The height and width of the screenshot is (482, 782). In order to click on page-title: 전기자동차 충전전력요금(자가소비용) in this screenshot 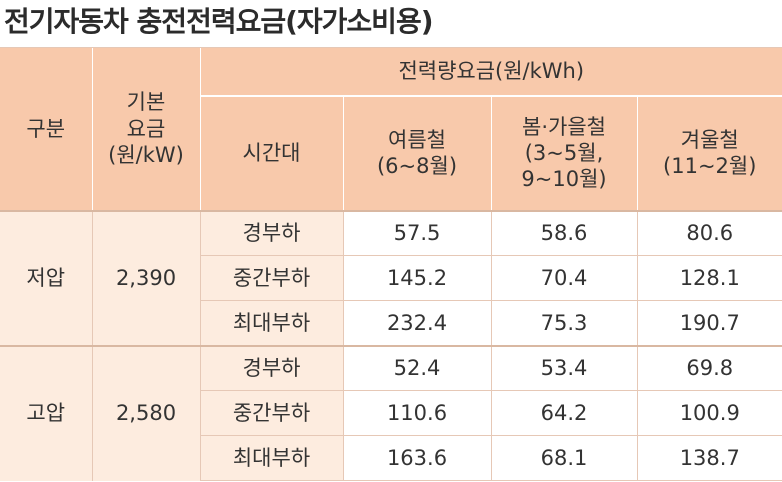, I will do `click(219, 21)`.